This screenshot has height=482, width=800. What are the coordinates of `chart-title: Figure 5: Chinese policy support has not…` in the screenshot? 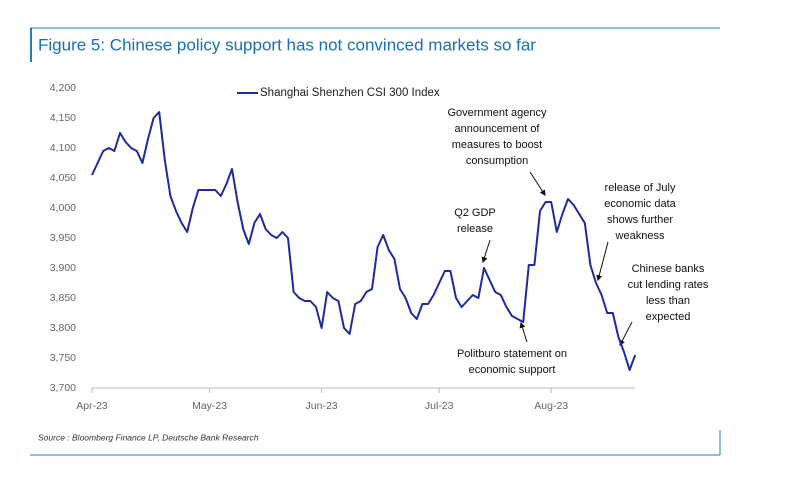 It's located at (287, 44).